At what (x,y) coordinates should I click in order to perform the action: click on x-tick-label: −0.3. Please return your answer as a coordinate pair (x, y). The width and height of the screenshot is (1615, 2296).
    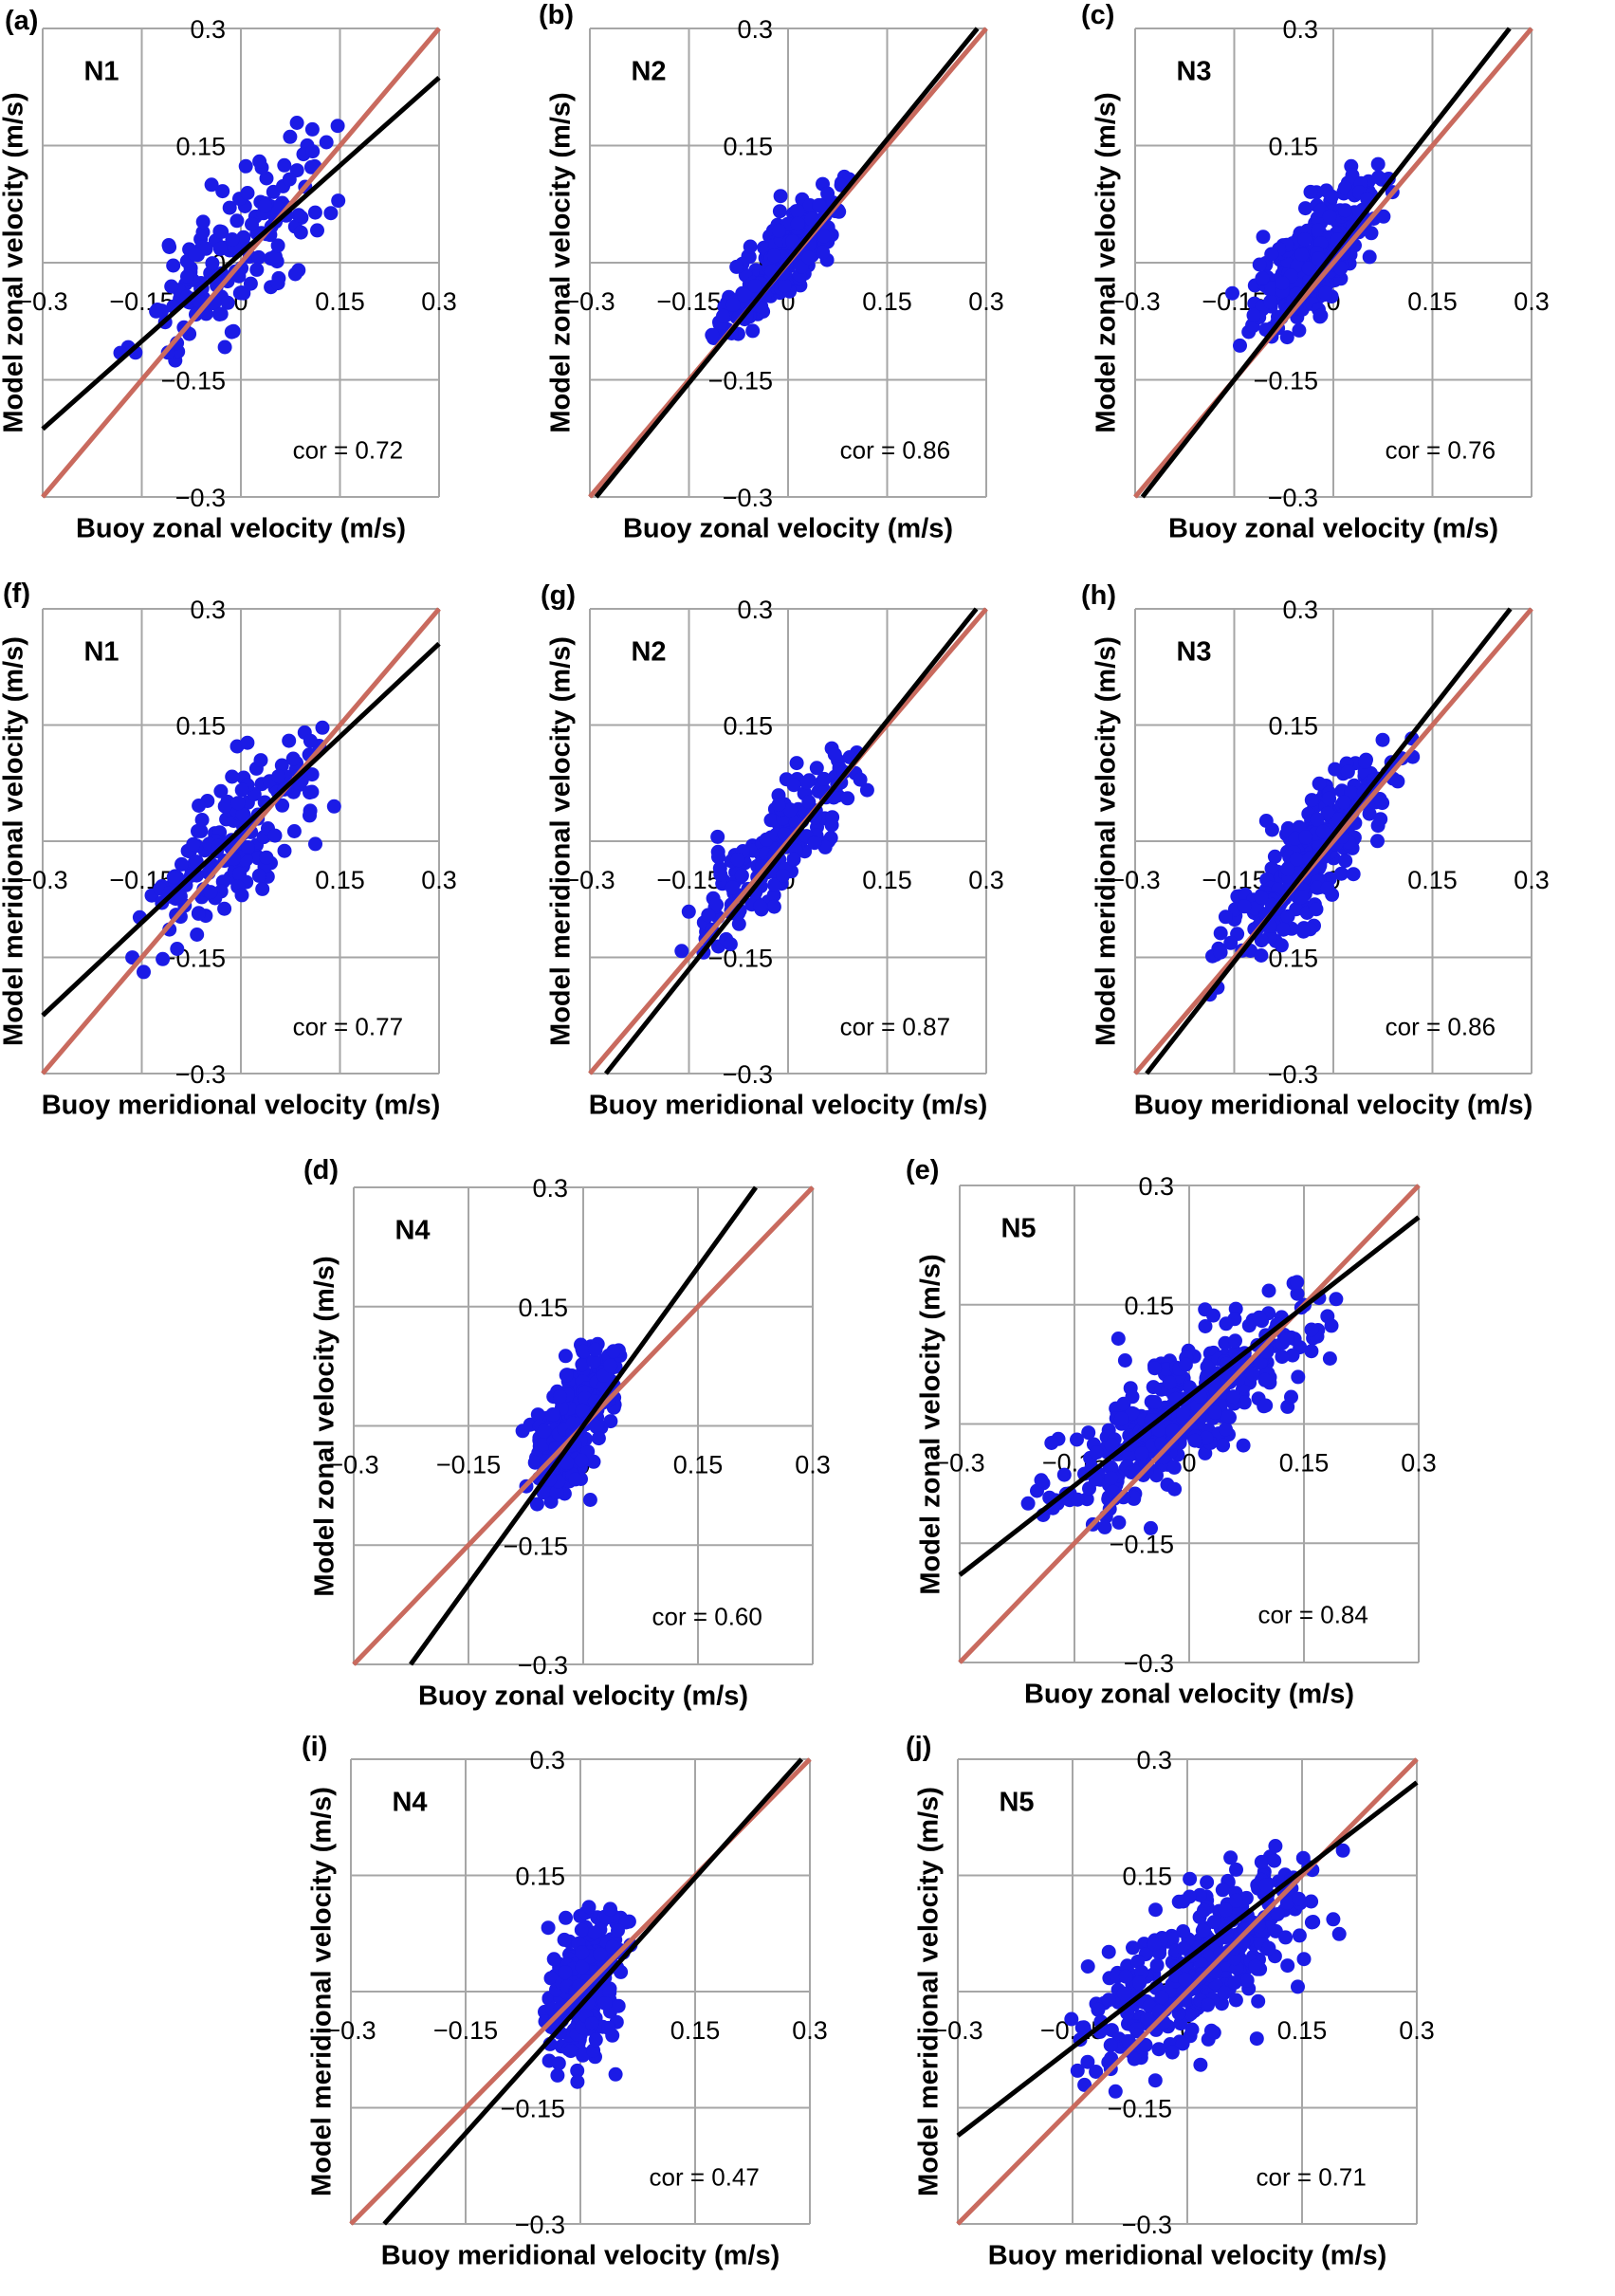
    Looking at the image, I should click on (1135, 880).